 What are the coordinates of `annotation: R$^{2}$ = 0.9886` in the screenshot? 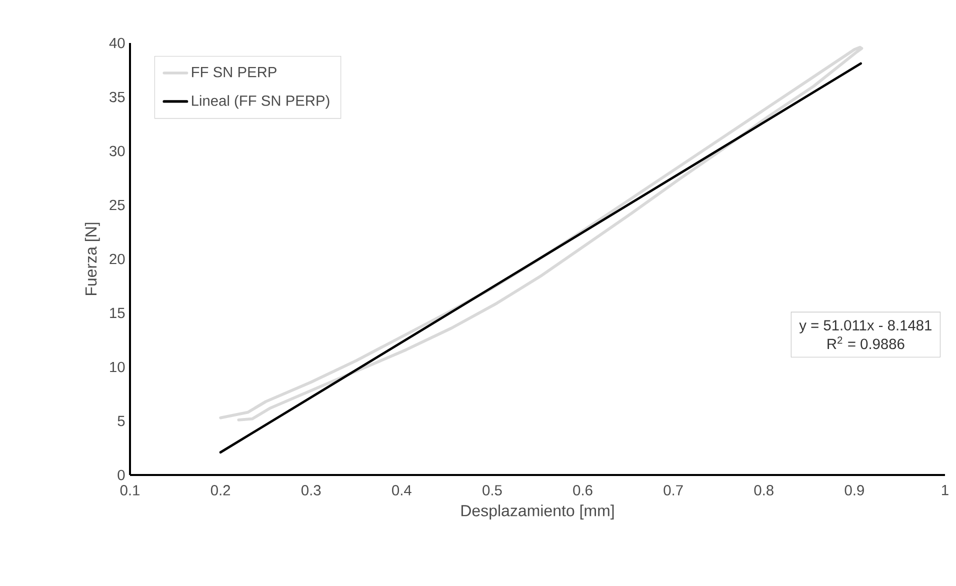 It's located at (866, 343).